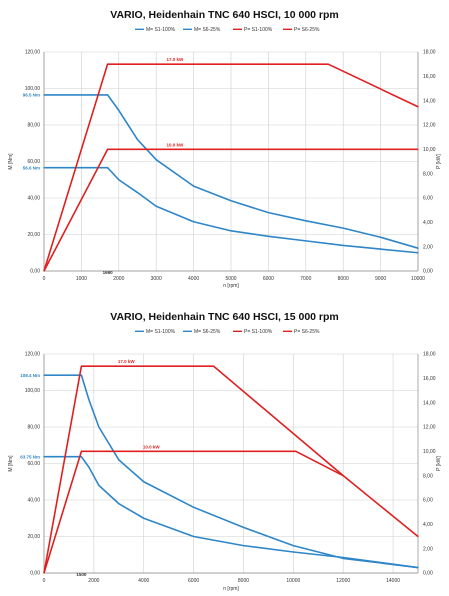  What do you see at coordinates (429, 403) in the screenshot?
I see `y2-tick-label: 14,00` at bounding box center [429, 403].